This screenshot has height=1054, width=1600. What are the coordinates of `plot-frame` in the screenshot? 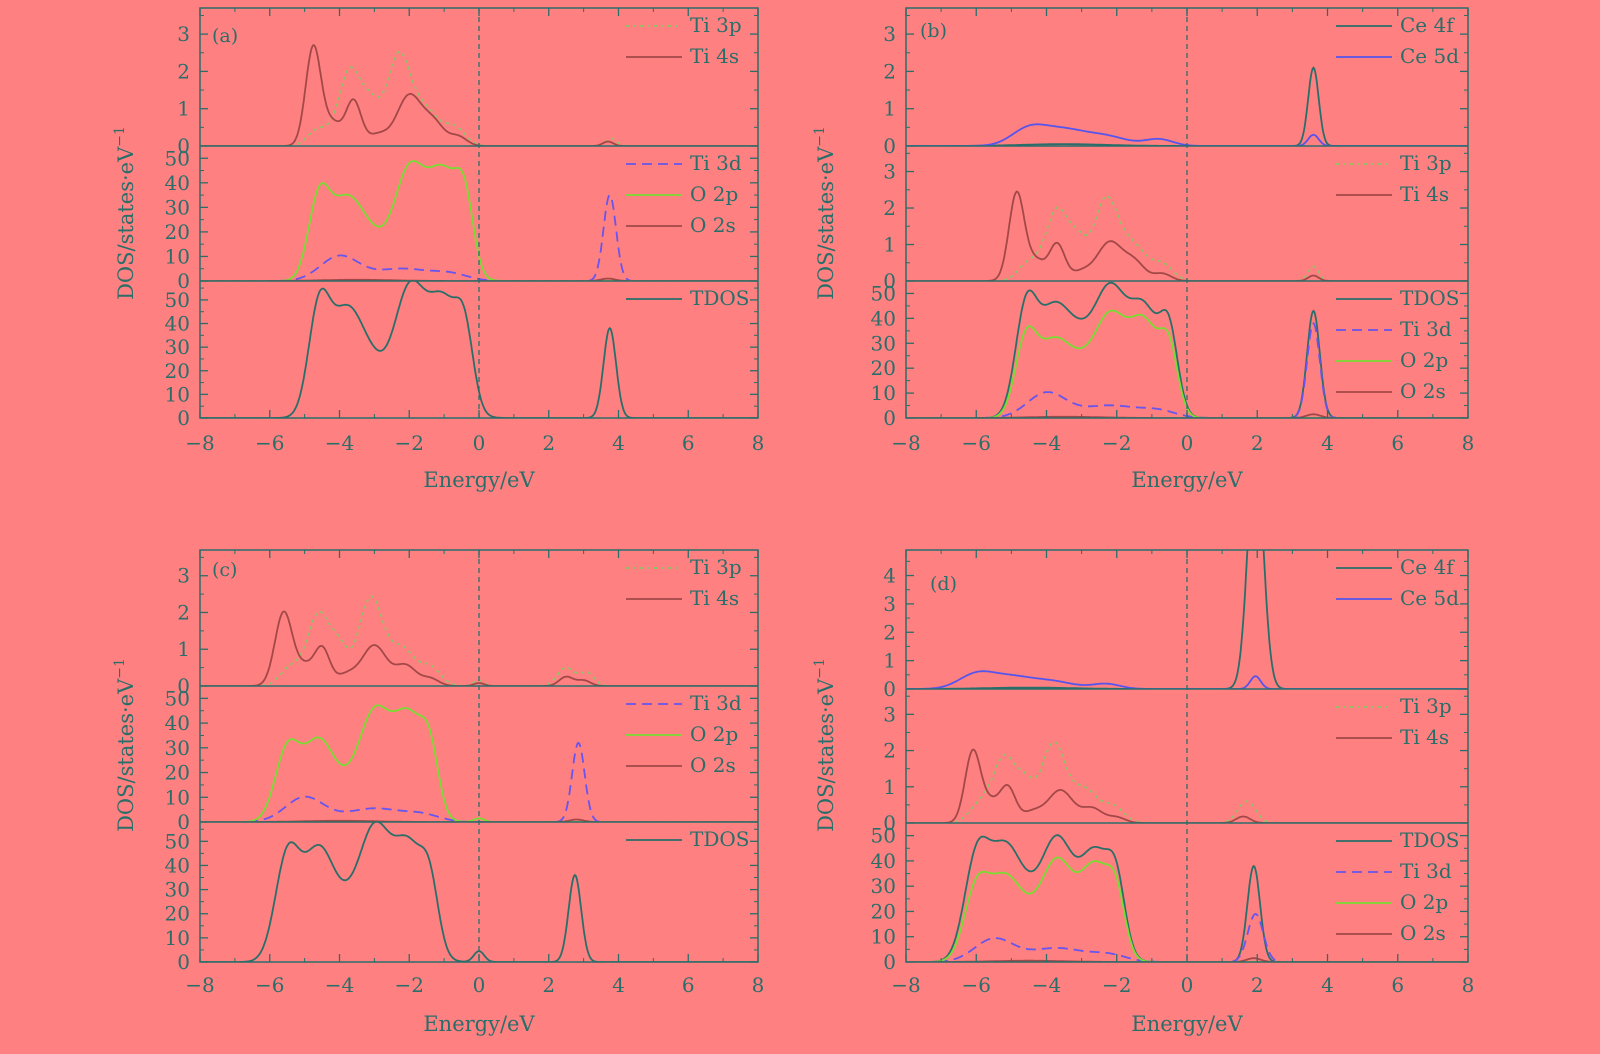 It's located at (1187, 756).